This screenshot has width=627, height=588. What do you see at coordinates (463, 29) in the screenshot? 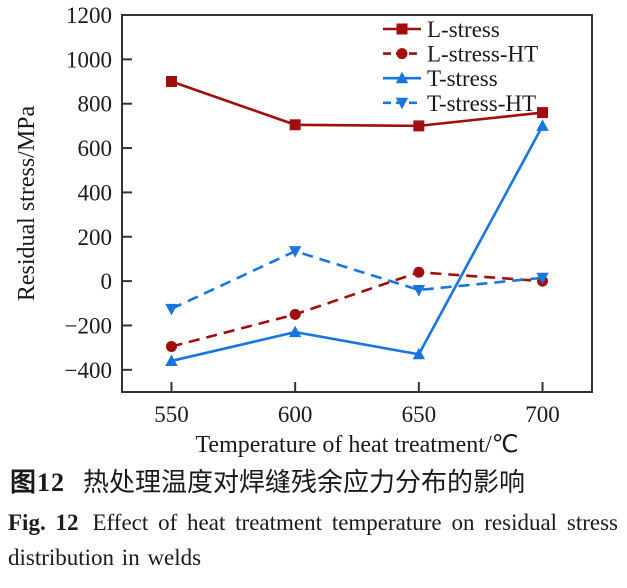
I see `legend-label: L-stress` at bounding box center [463, 29].